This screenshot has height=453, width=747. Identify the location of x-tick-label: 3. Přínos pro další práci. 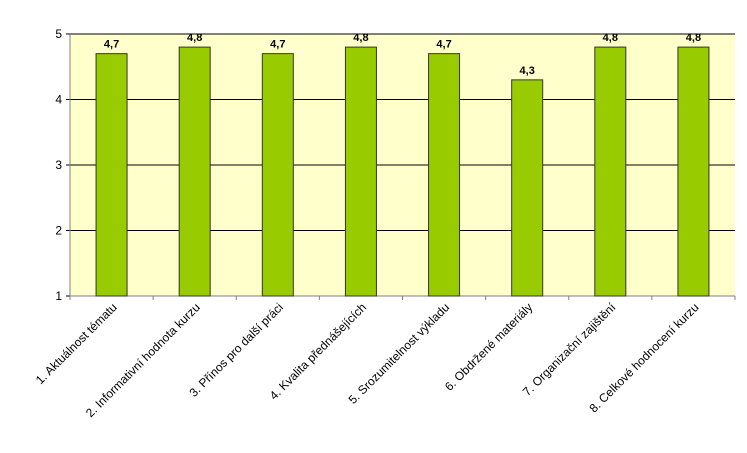
(236, 350).